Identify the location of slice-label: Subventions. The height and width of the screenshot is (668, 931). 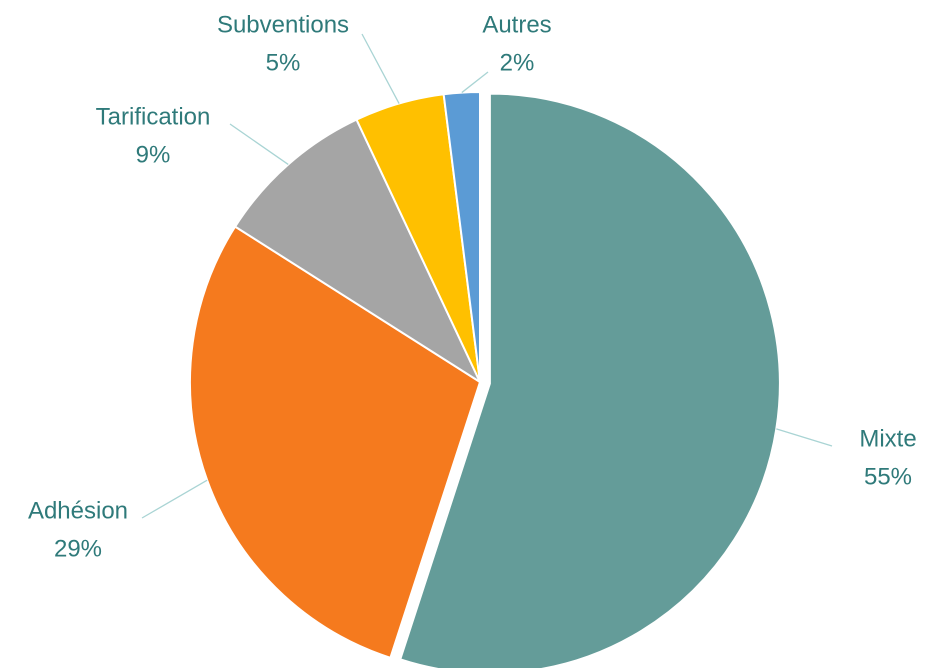
(283, 24).